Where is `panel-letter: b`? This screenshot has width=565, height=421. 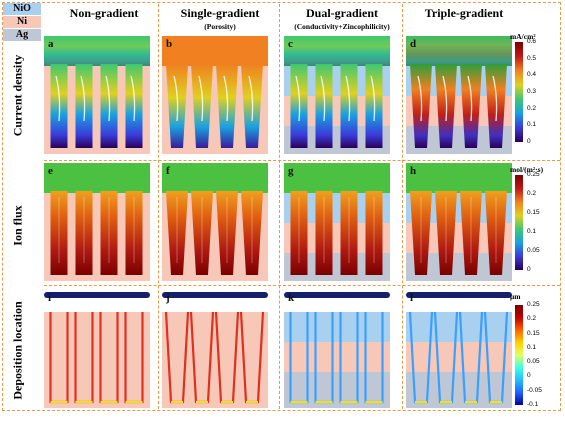
panel-letter: b is located at coordinates (169, 44).